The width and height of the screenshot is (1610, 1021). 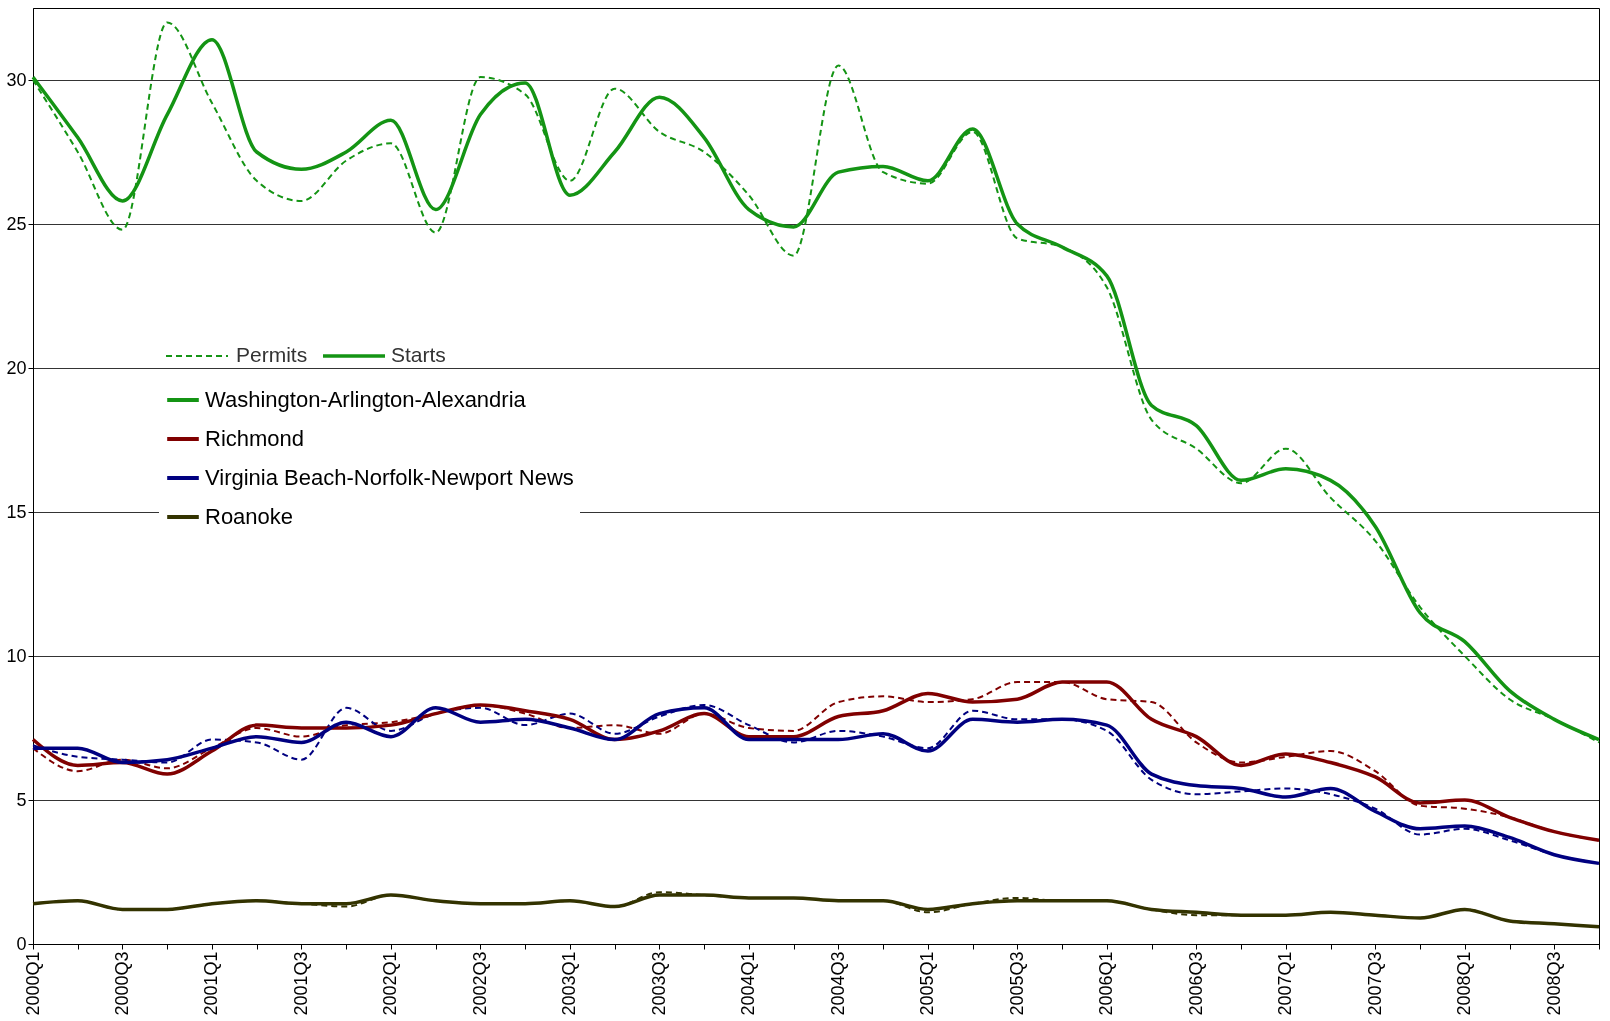 What do you see at coordinates (390, 983) in the screenshot?
I see `x-tick-label: 2002Q1` at bounding box center [390, 983].